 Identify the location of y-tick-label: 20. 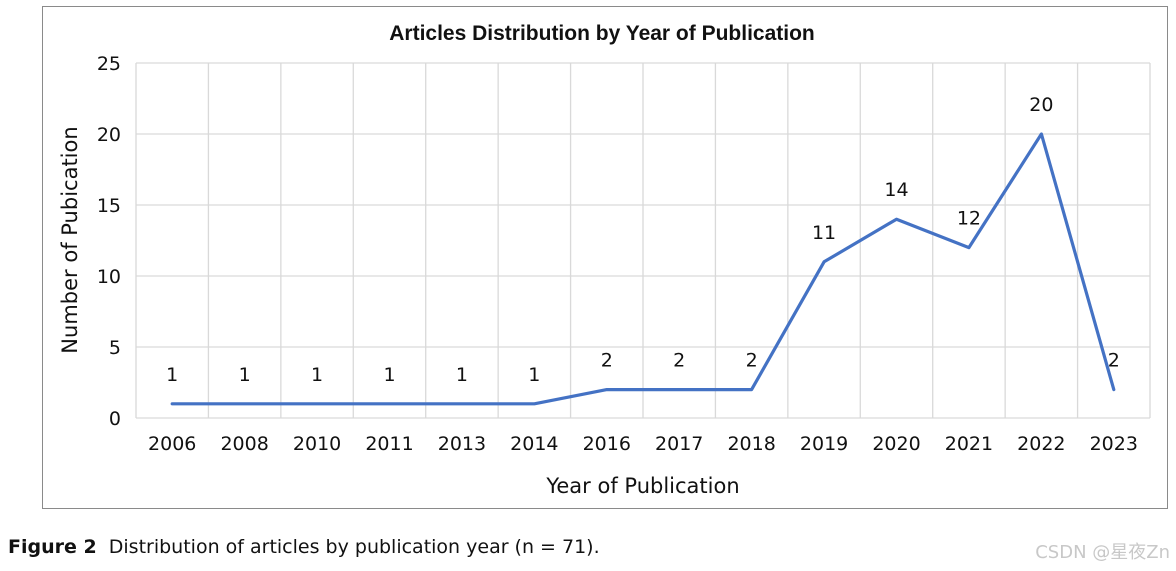
(109, 135).